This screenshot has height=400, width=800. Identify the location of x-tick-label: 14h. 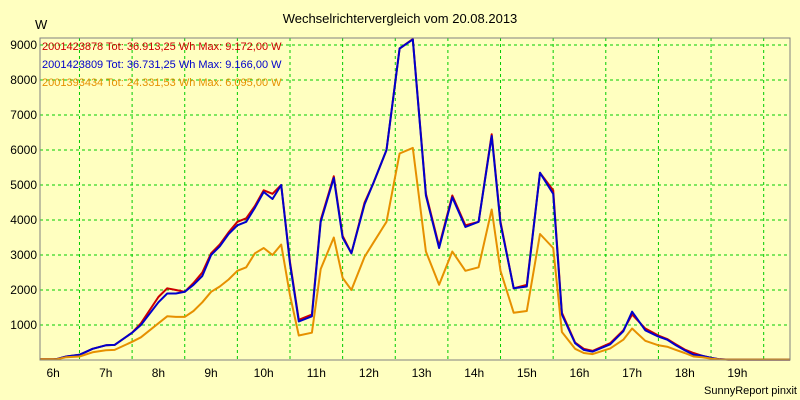
(474, 373).